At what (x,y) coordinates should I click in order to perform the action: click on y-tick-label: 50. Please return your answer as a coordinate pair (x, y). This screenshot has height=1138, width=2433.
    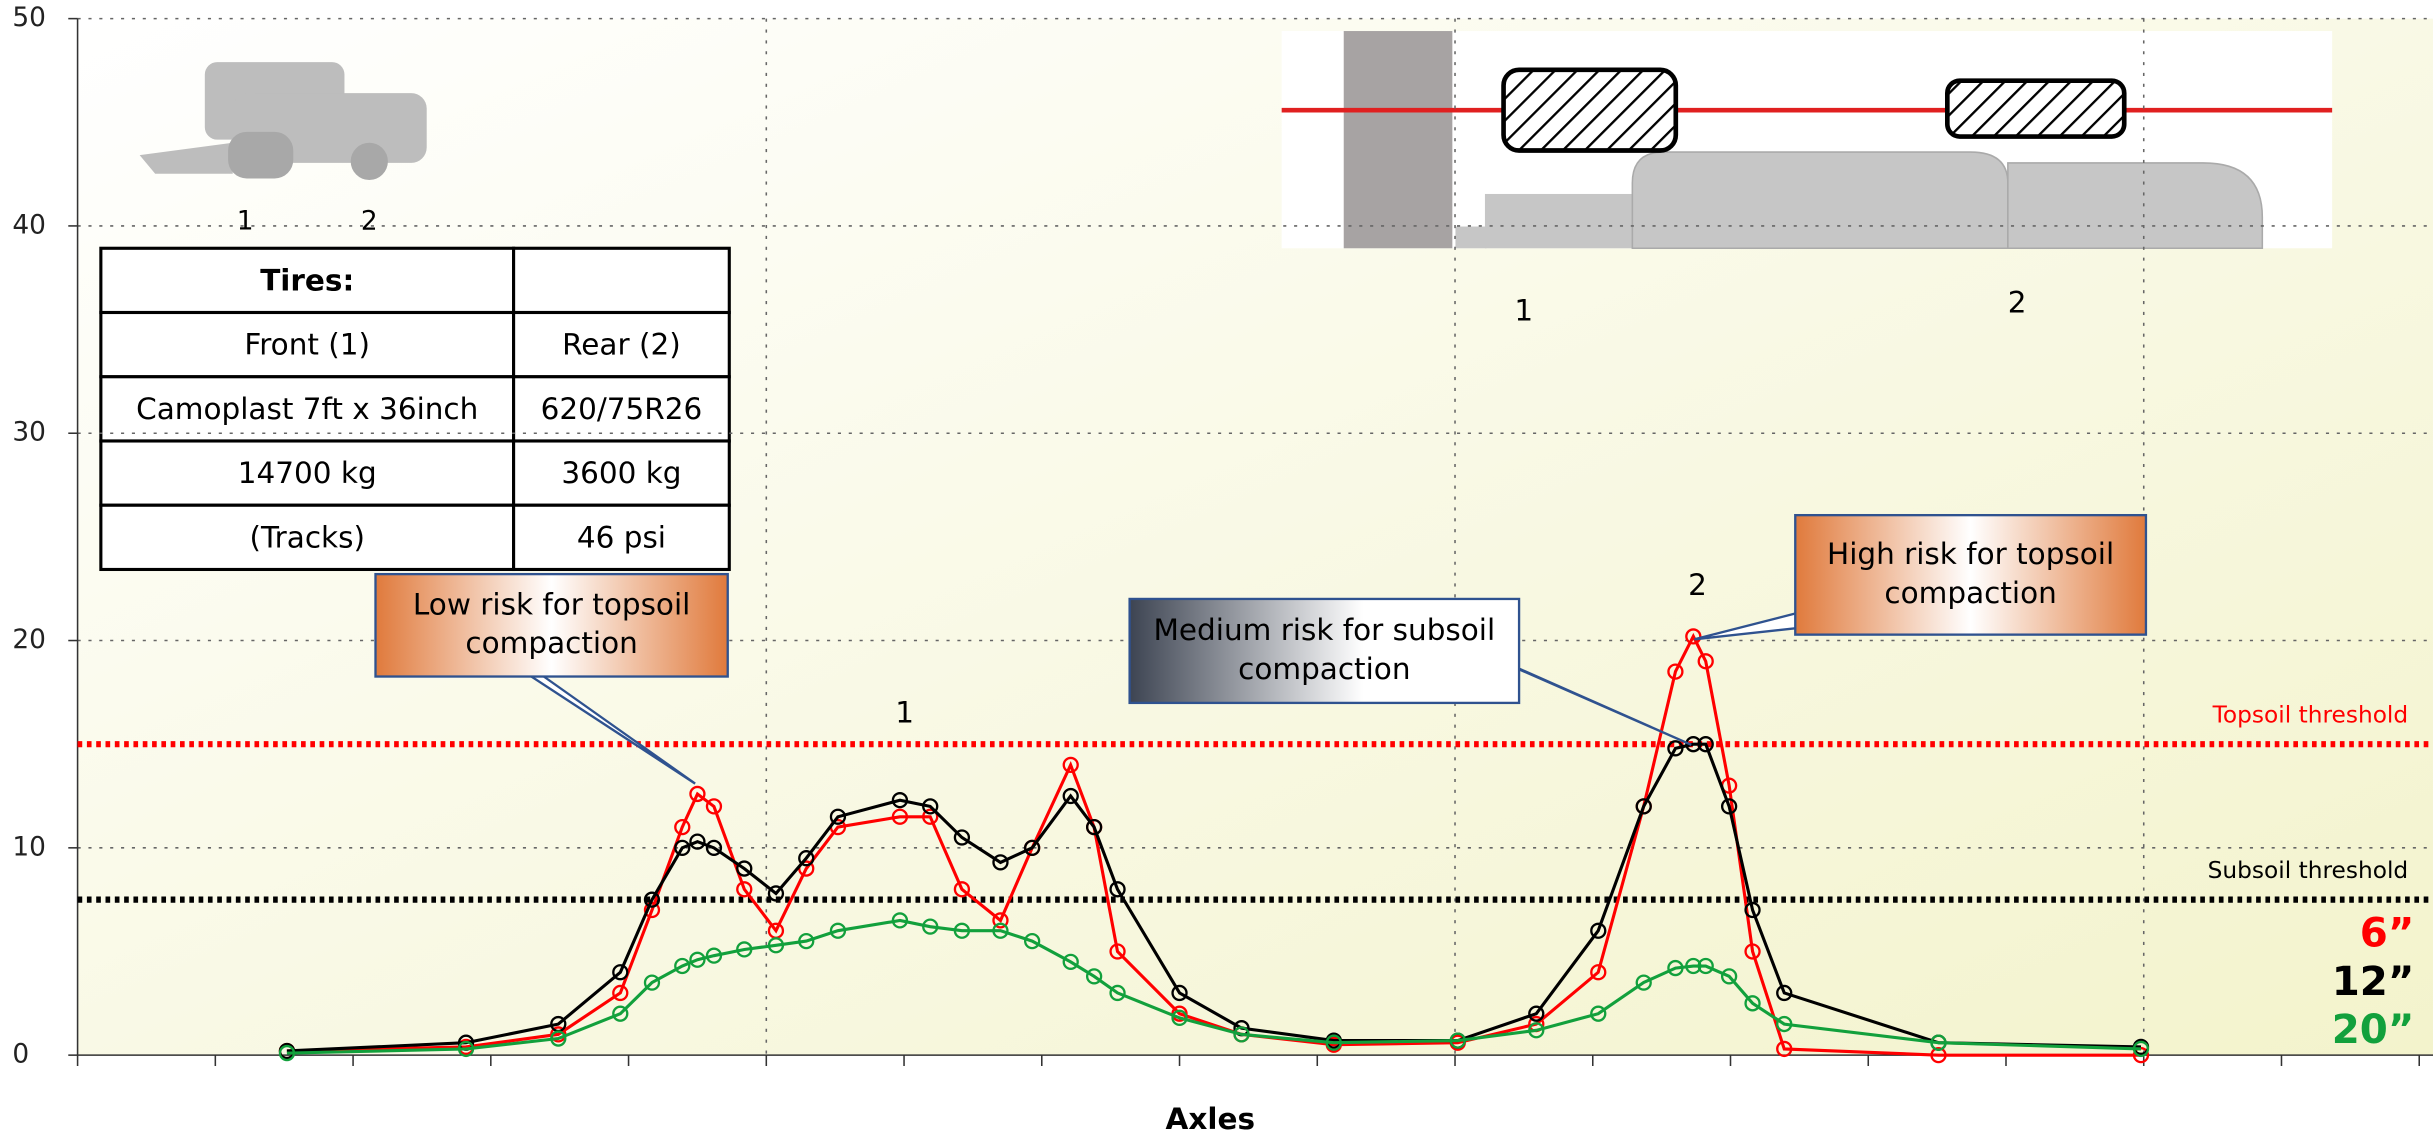
    Looking at the image, I should click on (29, 18).